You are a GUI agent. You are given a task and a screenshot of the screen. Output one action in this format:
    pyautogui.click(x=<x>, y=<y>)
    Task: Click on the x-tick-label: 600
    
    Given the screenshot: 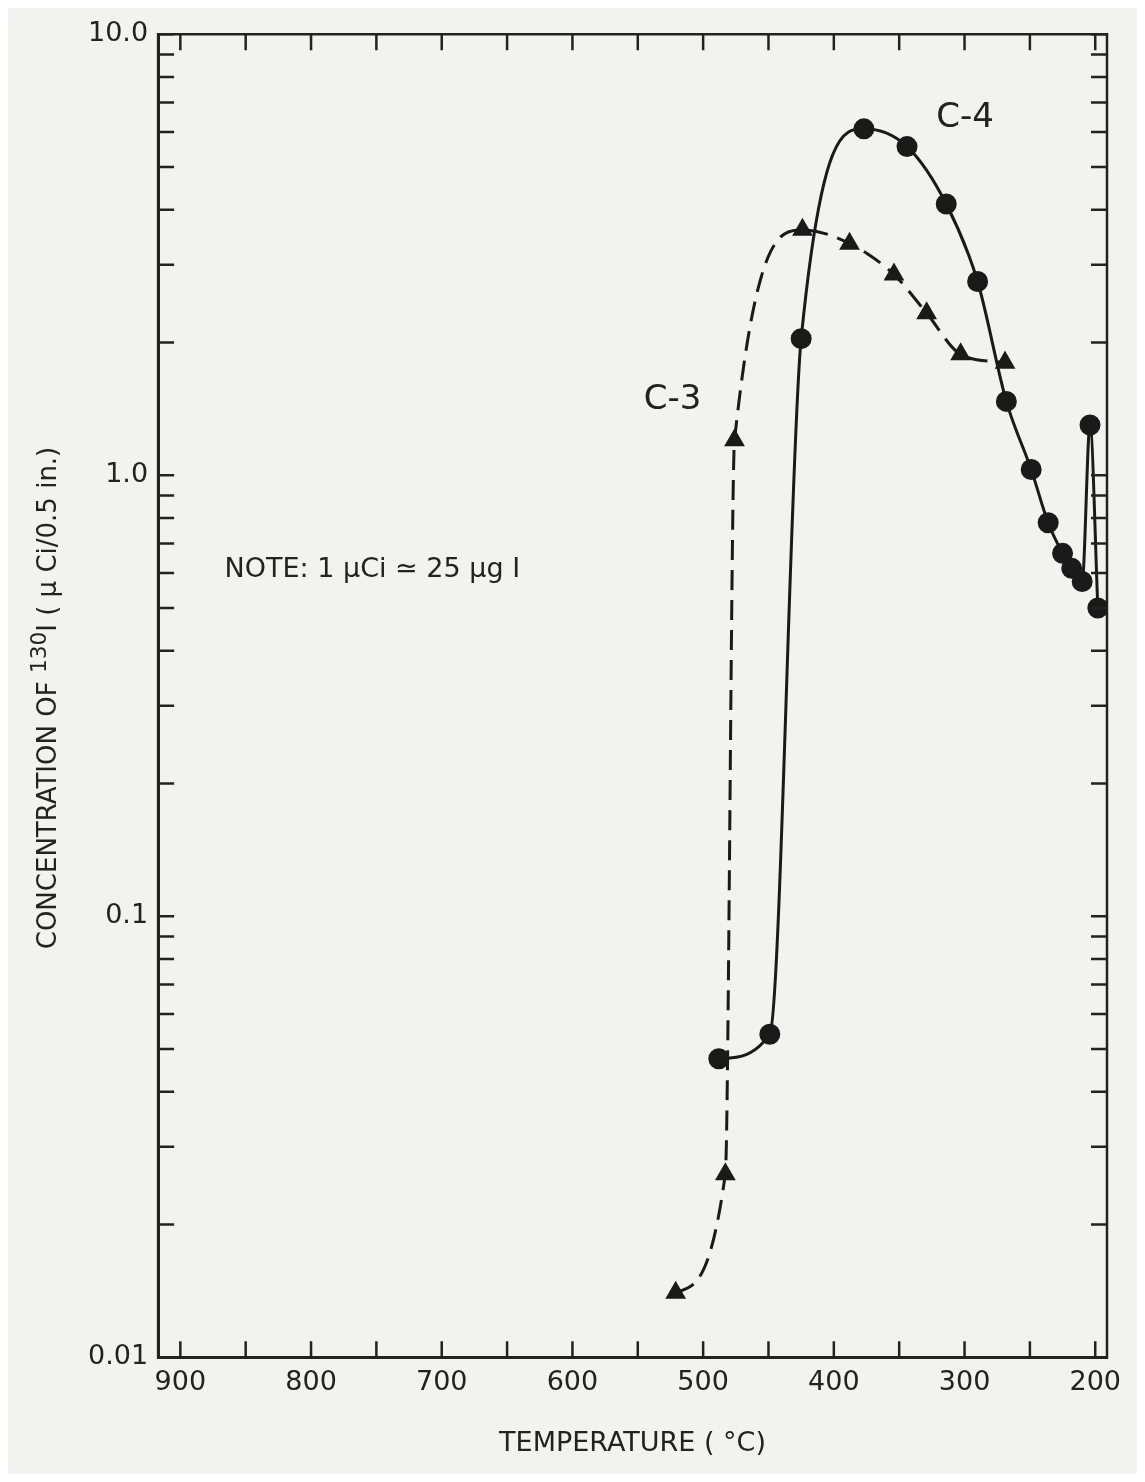 What is the action you would take?
    pyautogui.click(x=572, y=1381)
    